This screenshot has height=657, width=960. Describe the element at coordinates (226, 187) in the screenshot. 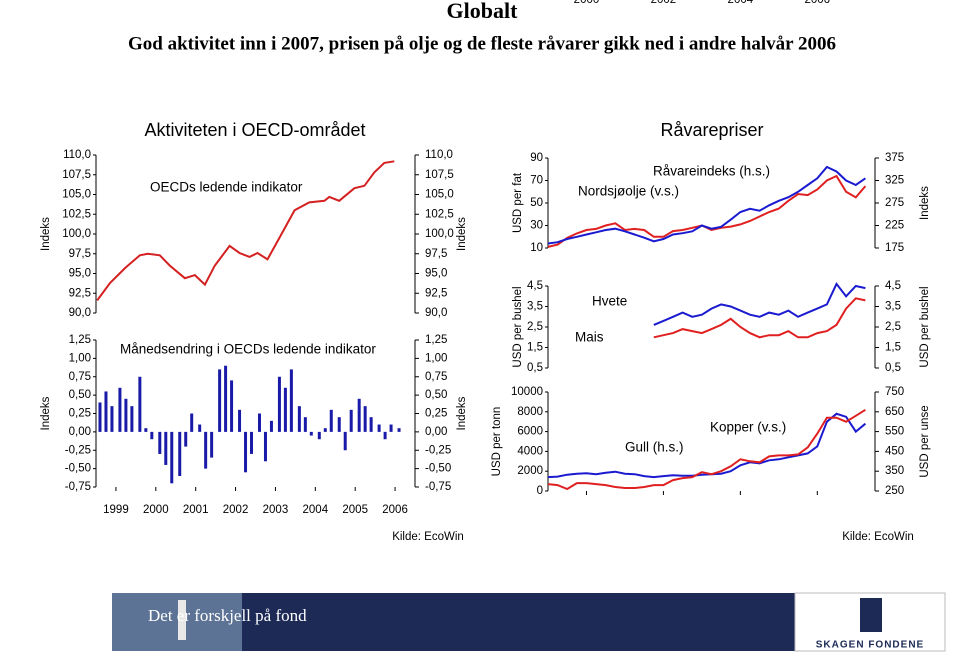

I see `series-label: OECDs ledende indikator` at that location.